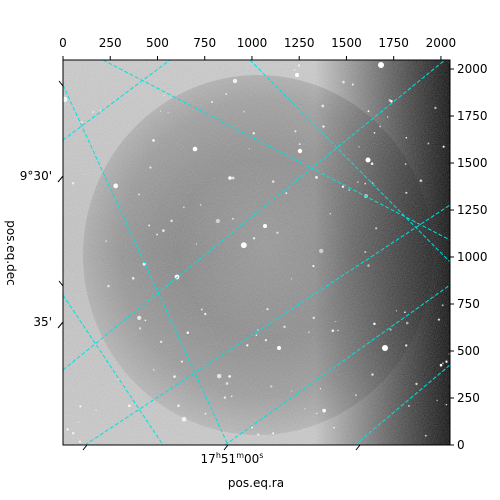  What do you see at coordinates (393, 43) in the screenshot?
I see `x-tick-label: 1750` at bounding box center [393, 43].